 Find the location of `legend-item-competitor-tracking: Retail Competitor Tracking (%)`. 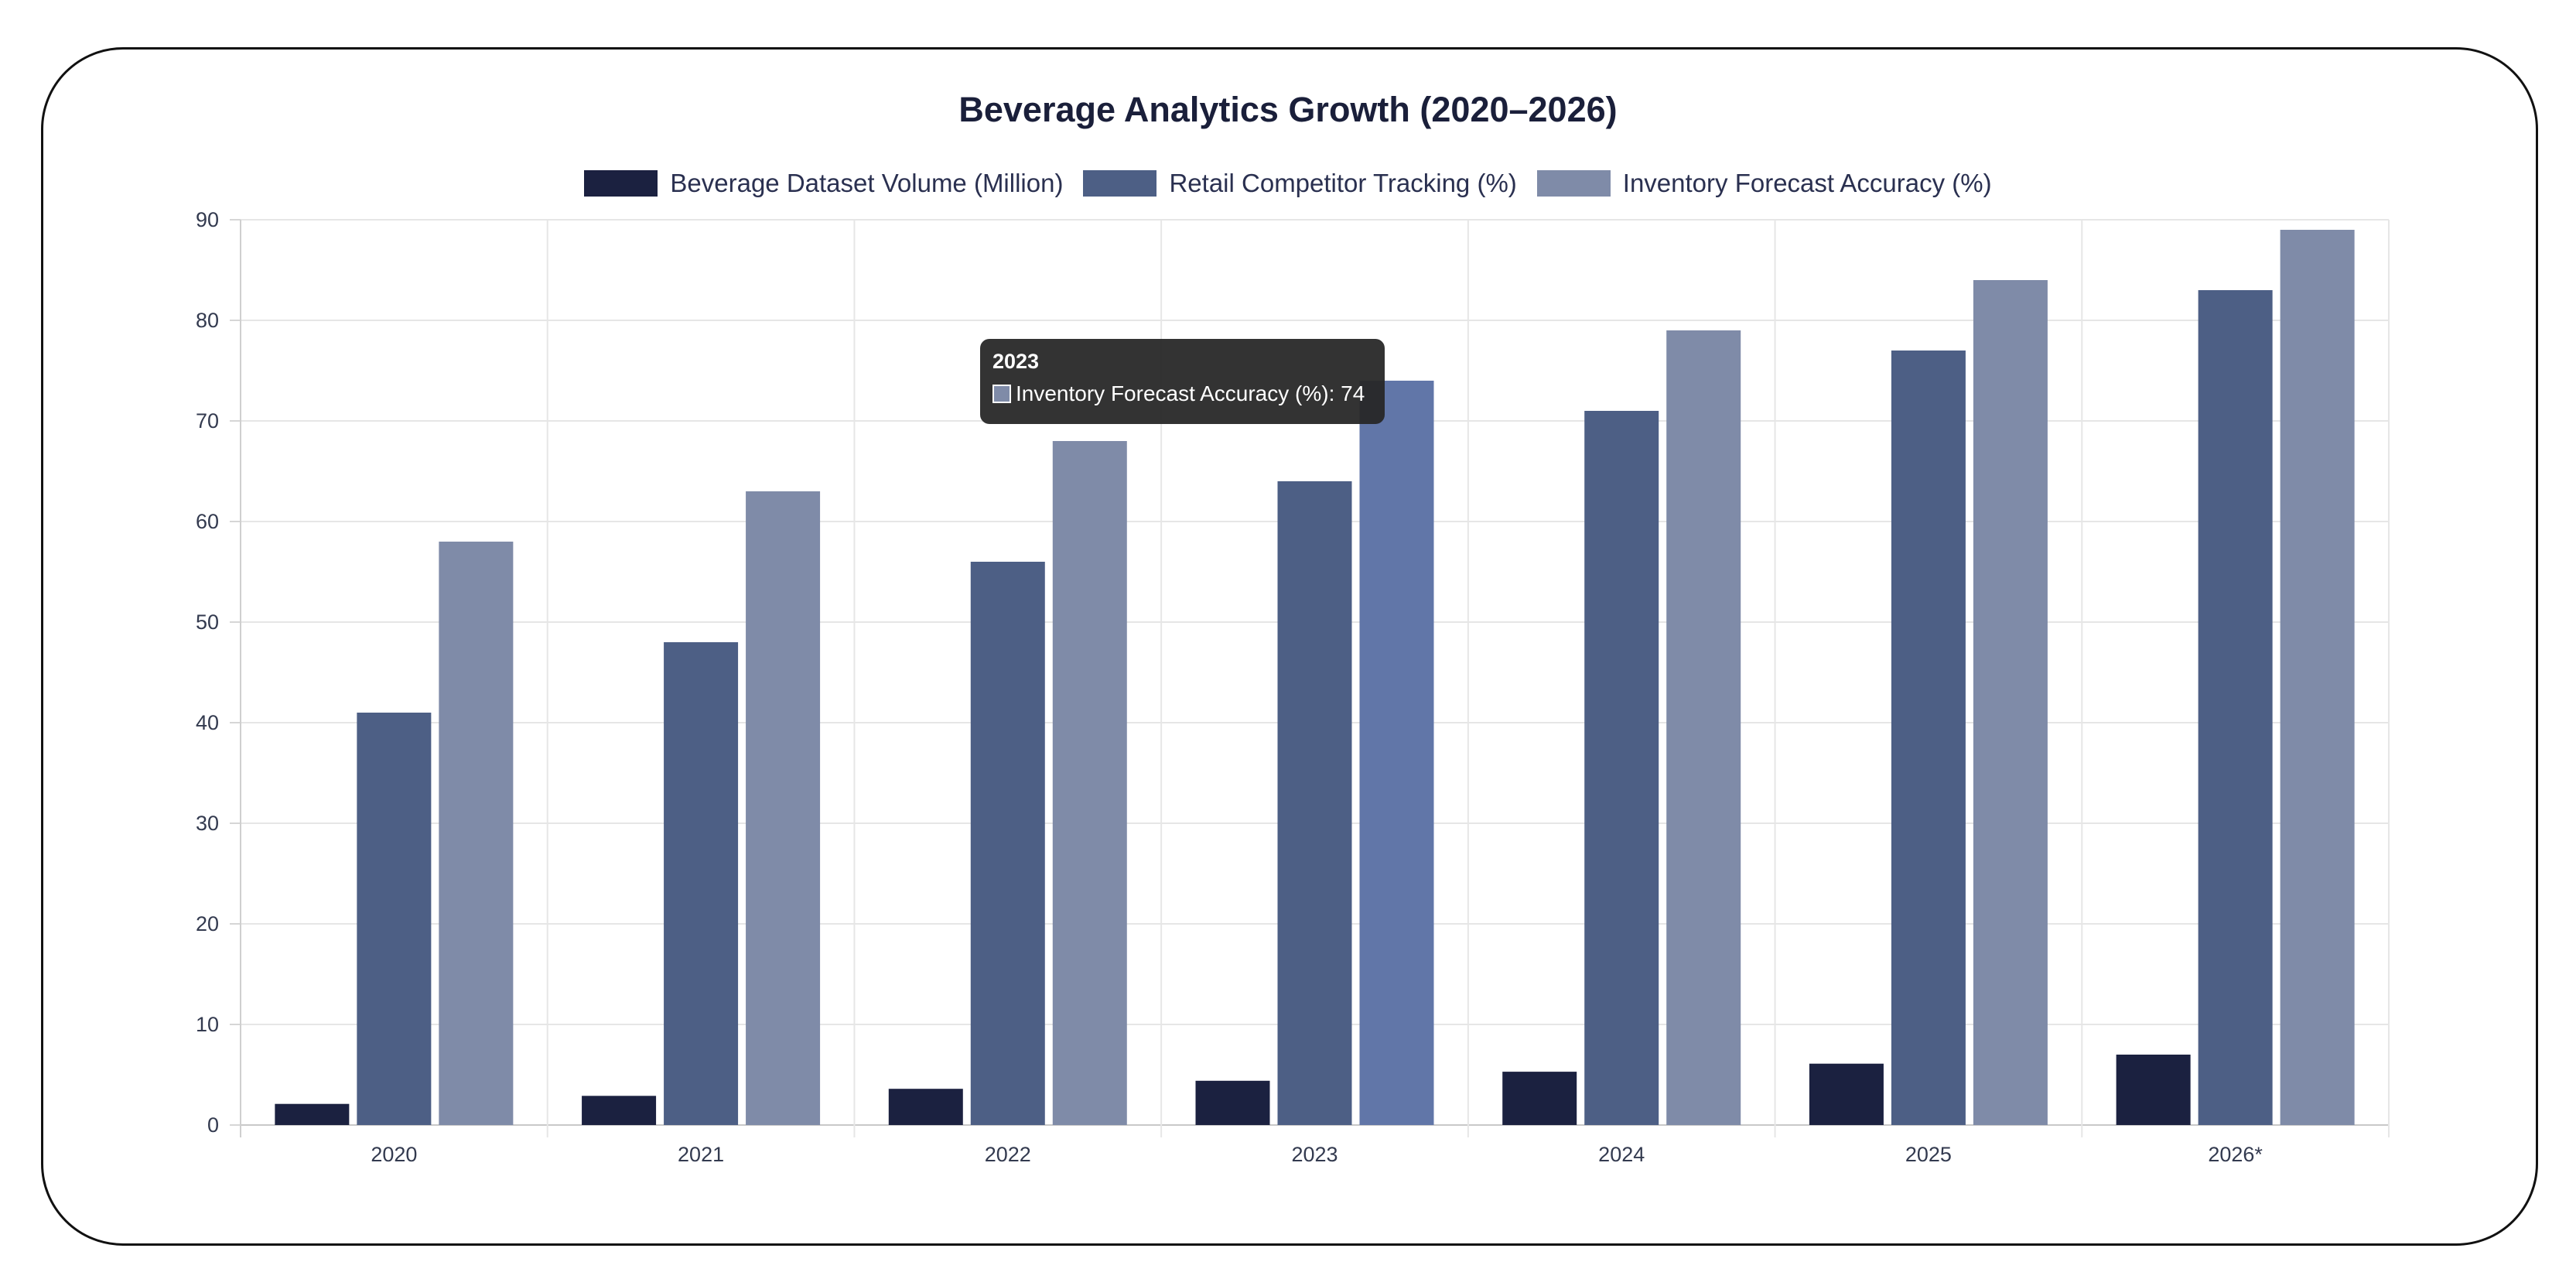

legend-item-competitor-tracking: Retail Competitor Tracking (%) is located at coordinates (1300, 183).